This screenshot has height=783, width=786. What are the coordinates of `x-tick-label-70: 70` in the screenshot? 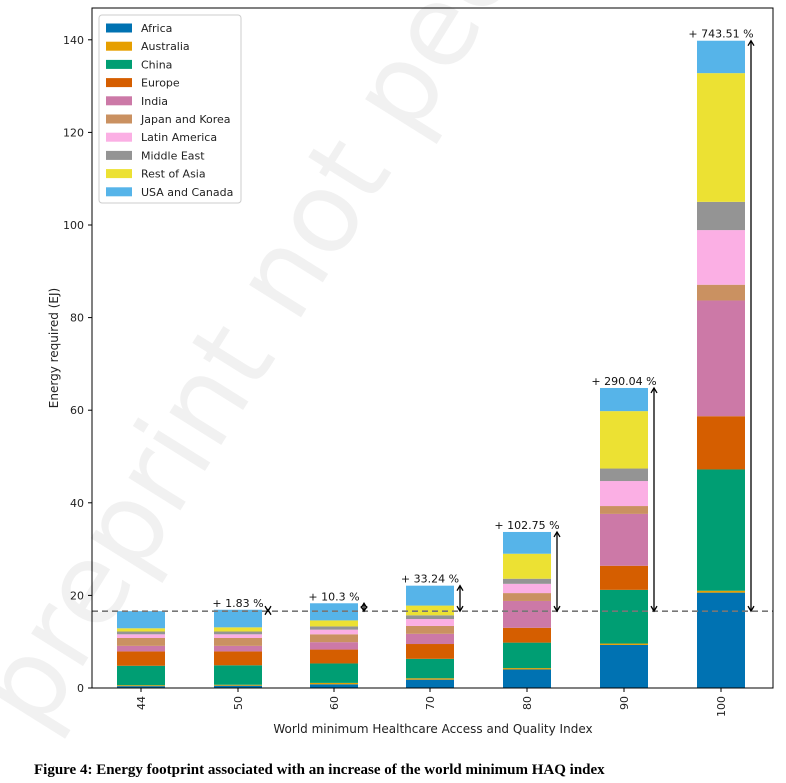 It's located at (430, 703).